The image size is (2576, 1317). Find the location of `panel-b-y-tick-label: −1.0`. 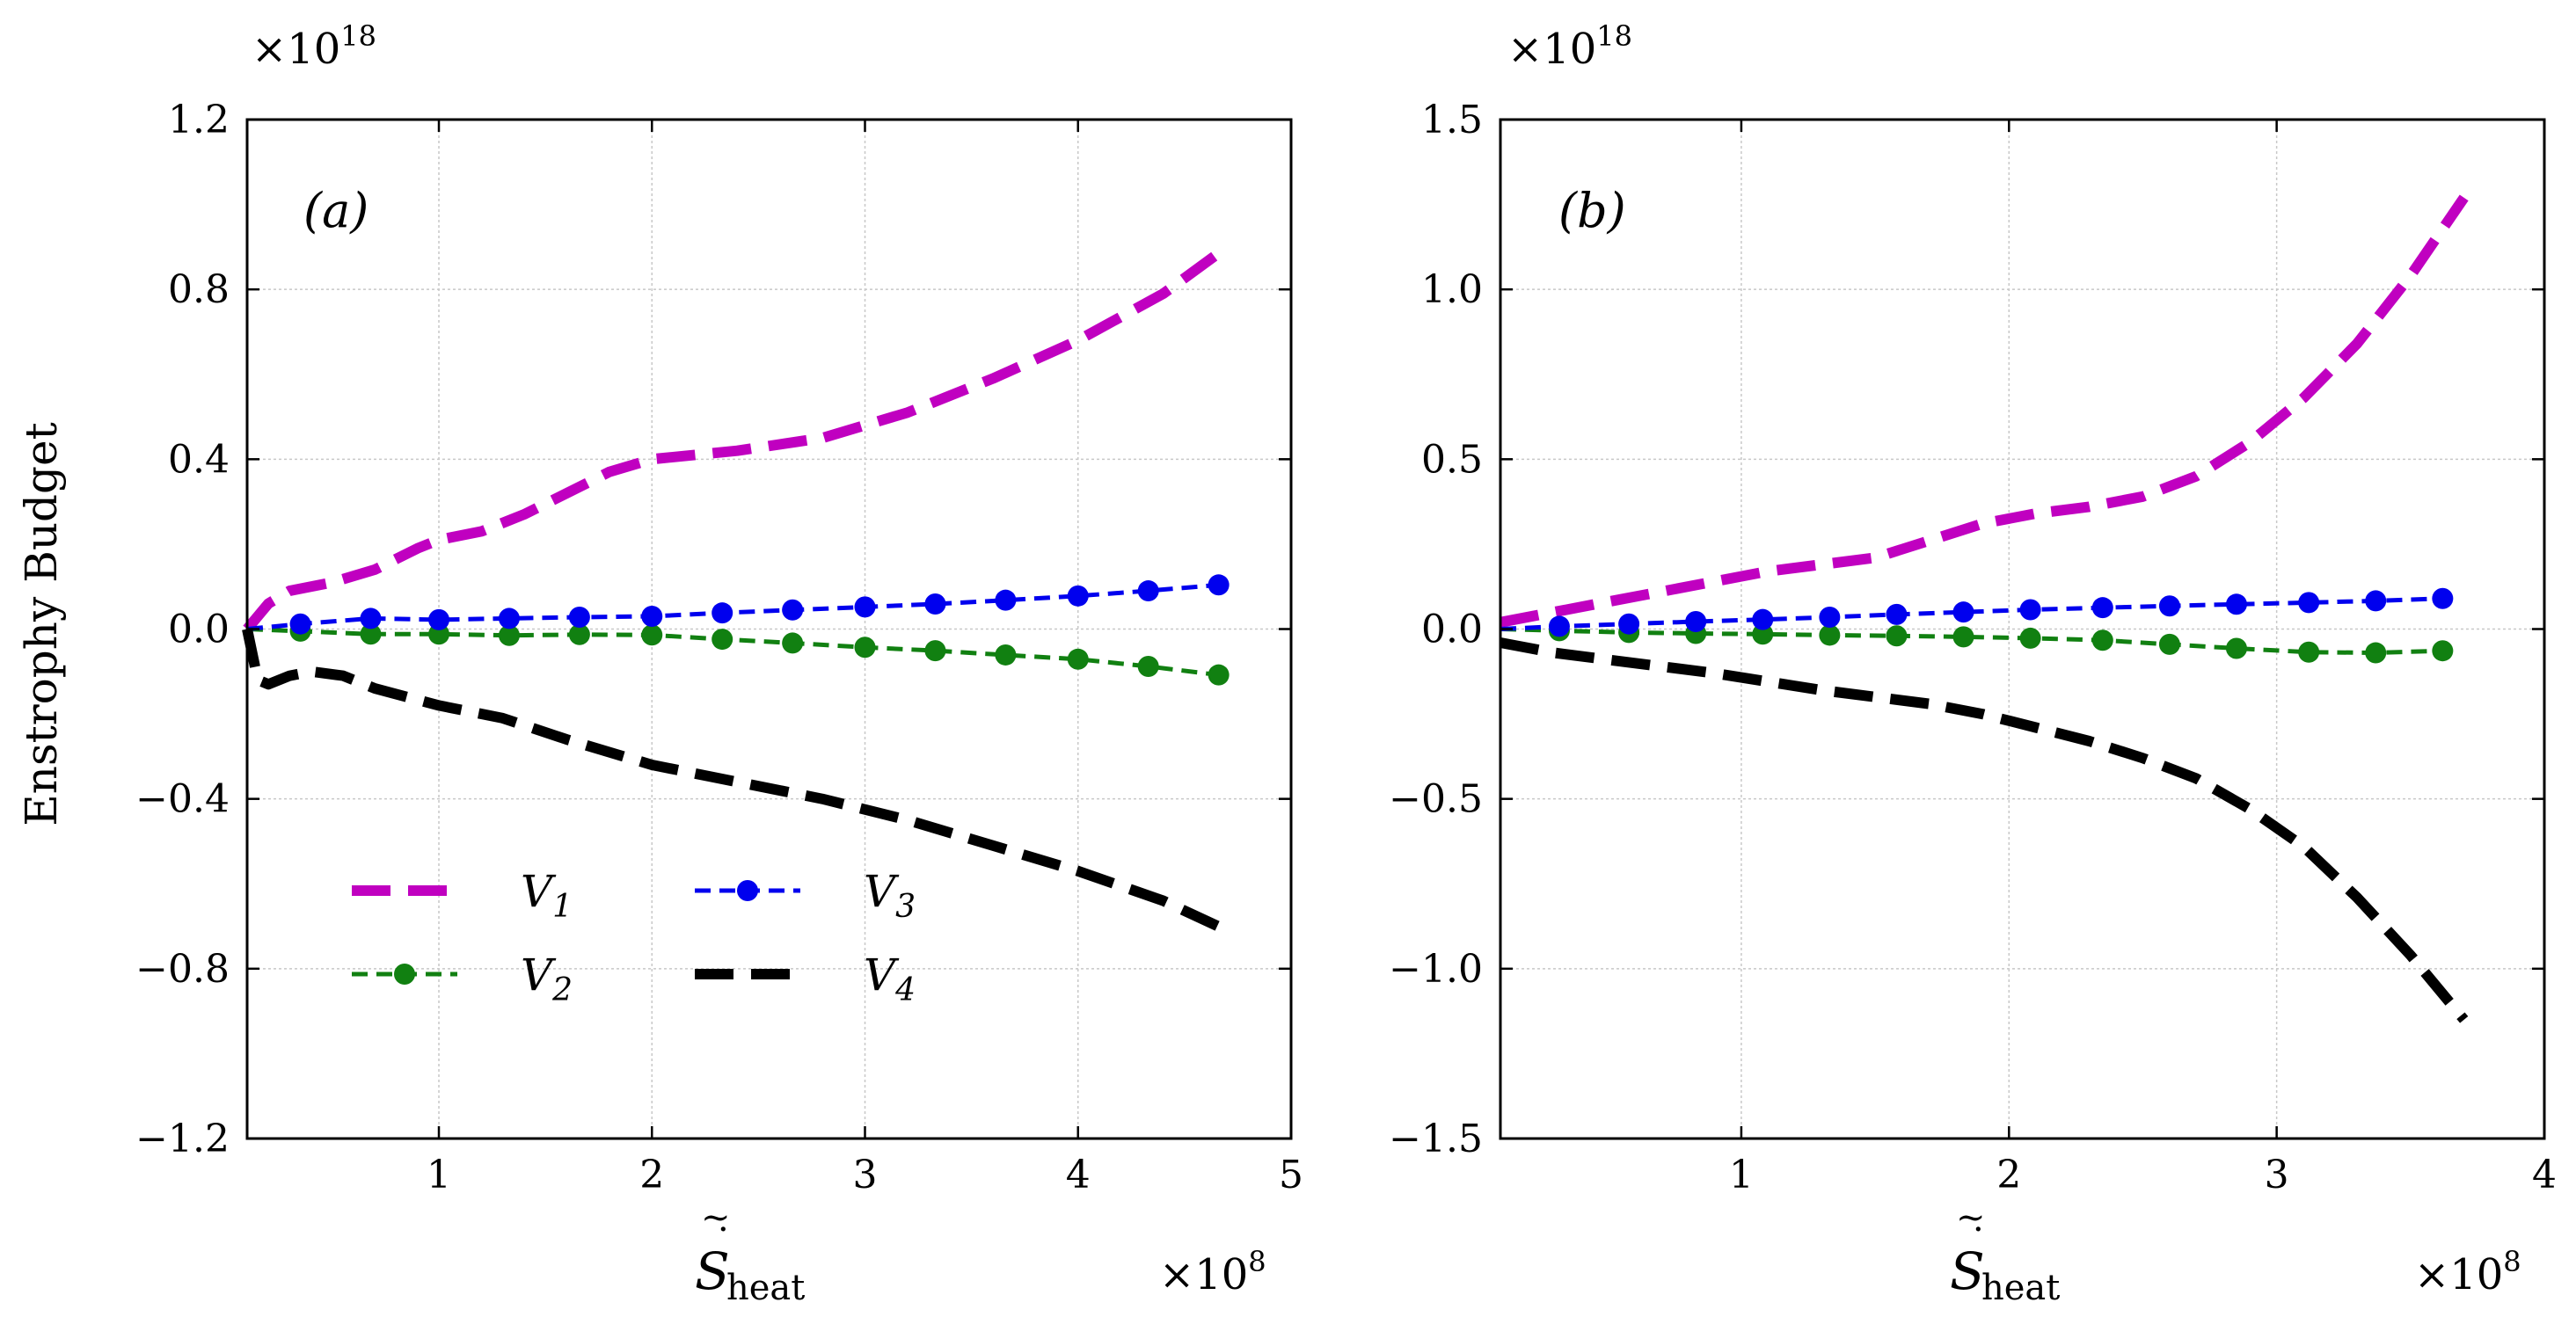

panel-b-y-tick-label: −1.0 is located at coordinates (1436, 969).